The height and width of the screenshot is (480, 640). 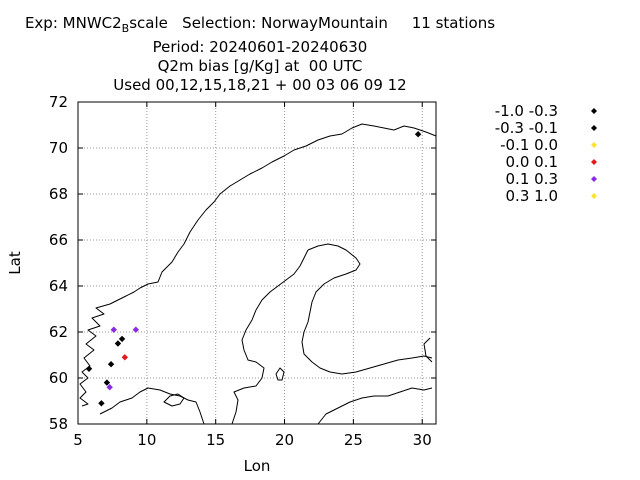 I want to click on island-gotland, so click(x=280, y=374).